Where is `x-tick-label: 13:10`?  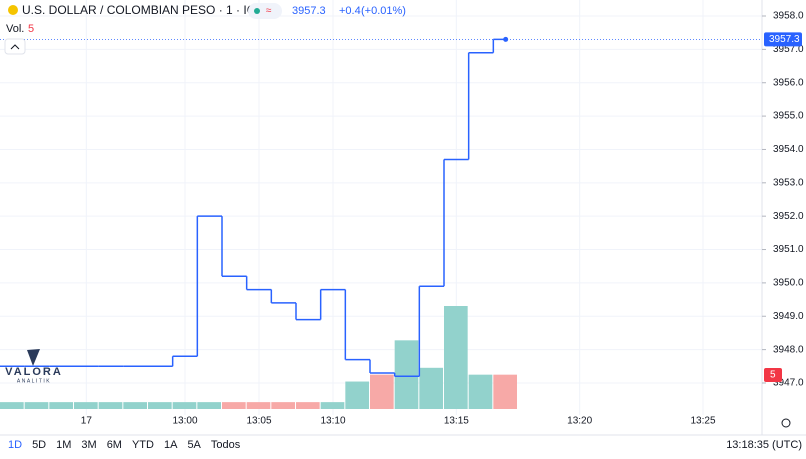 x-tick-label: 13:10 is located at coordinates (332, 421).